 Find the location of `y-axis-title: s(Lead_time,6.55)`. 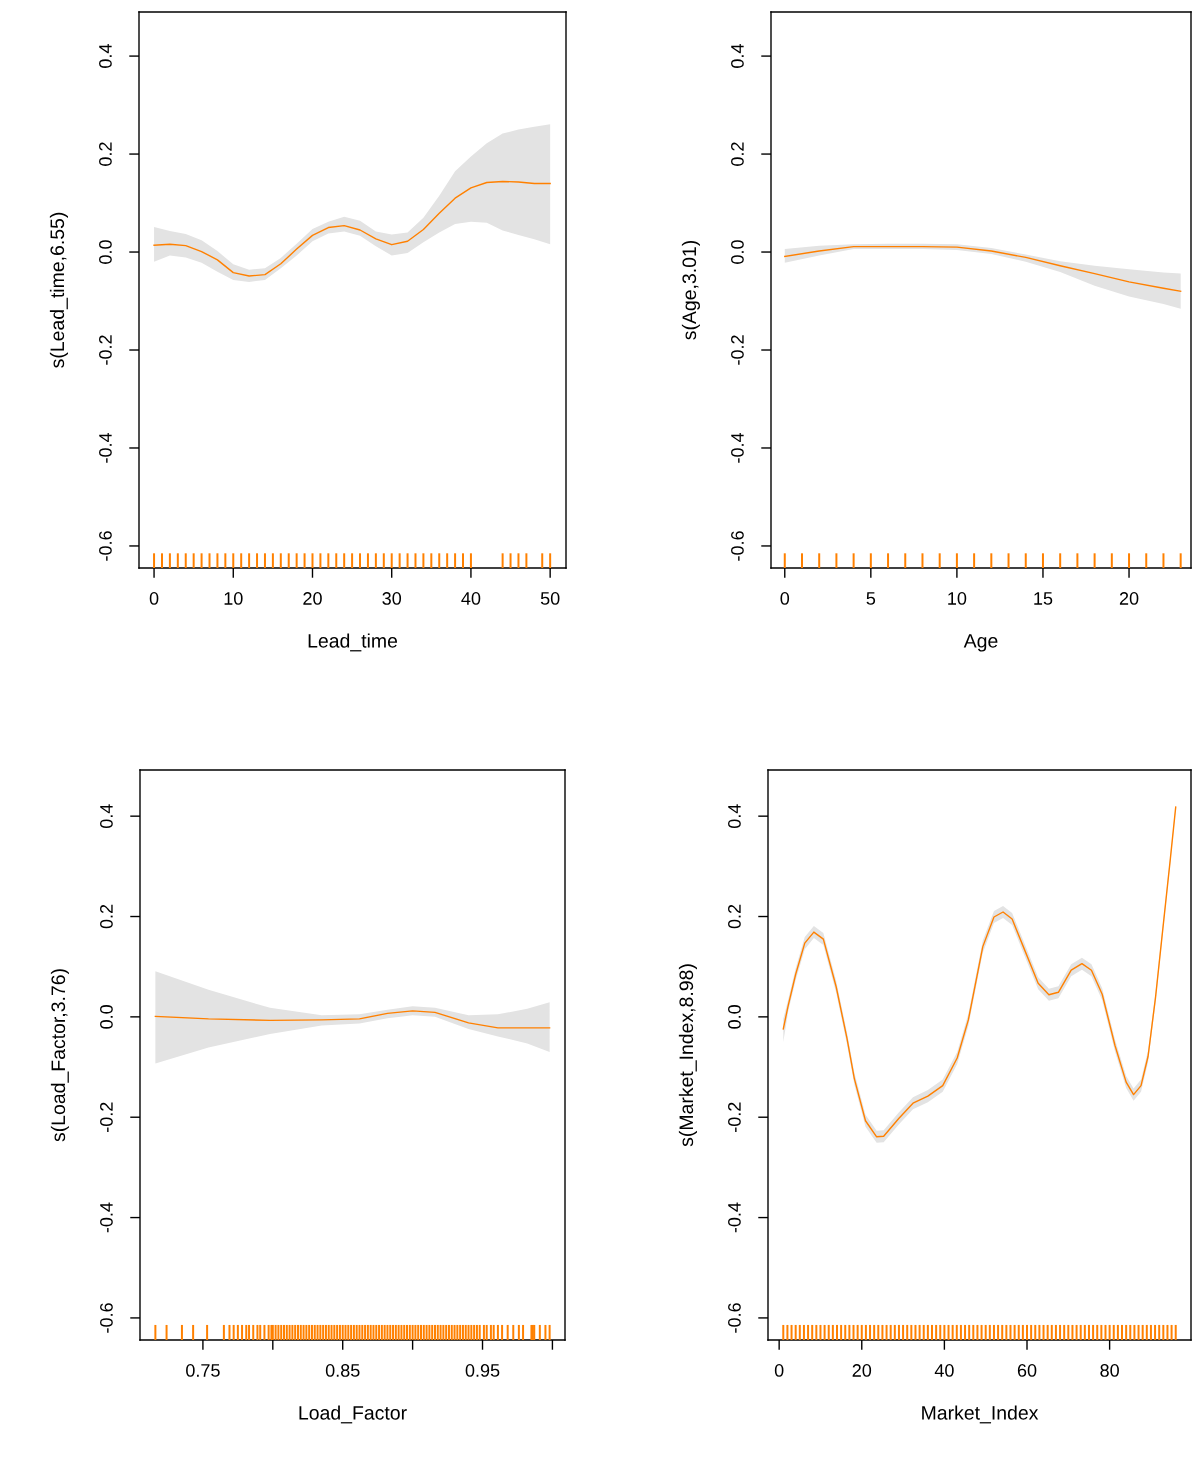

y-axis-title: s(Lead_time,6.55) is located at coordinates (58, 290).